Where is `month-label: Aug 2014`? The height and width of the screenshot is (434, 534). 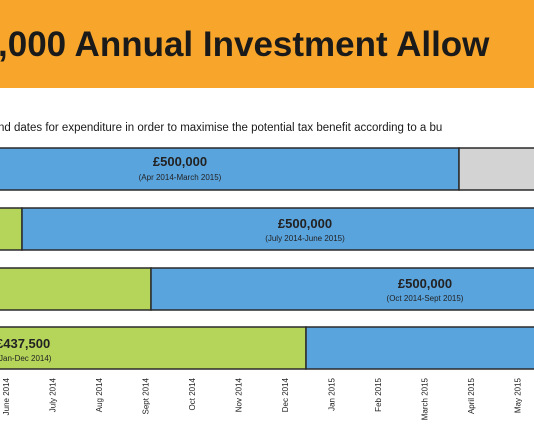 month-label: Aug 2014 is located at coordinates (99, 394).